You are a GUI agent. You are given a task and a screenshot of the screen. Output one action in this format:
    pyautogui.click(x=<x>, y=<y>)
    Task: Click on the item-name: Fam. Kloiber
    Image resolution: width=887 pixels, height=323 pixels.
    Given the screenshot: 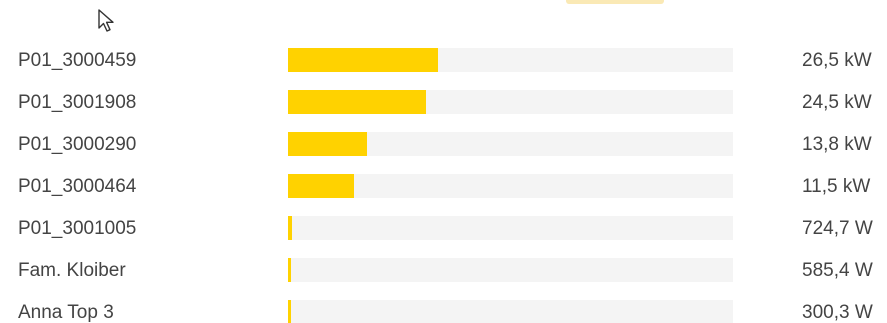 What is the action you would take?
    pyautogui.click(x=72, y=270)
    